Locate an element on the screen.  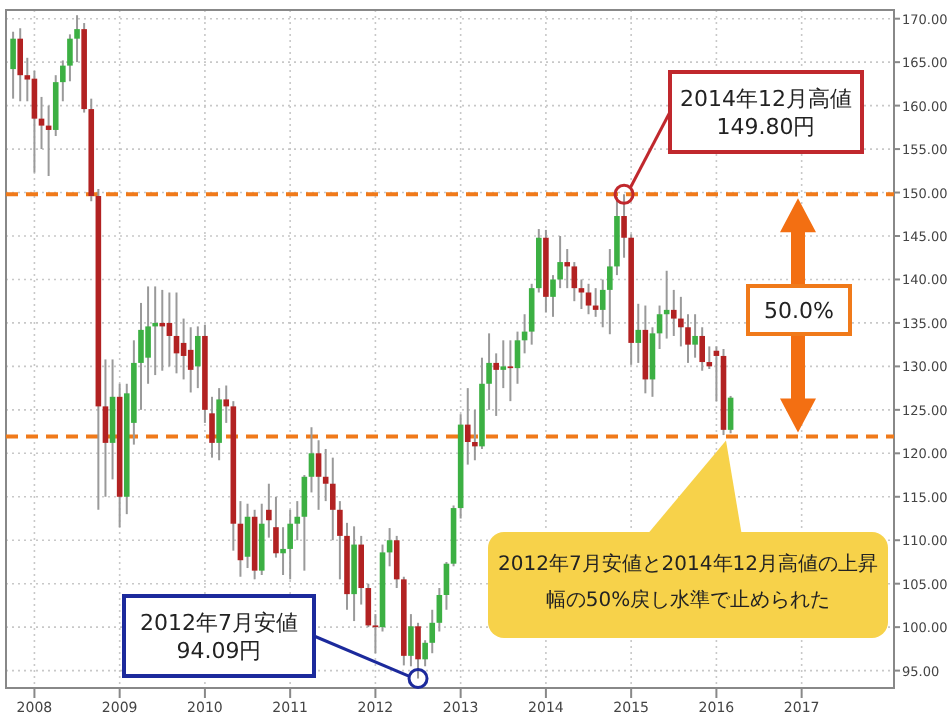
callout-low: 2012年7月安値 94.09円 is located at coordinates (219, 636).